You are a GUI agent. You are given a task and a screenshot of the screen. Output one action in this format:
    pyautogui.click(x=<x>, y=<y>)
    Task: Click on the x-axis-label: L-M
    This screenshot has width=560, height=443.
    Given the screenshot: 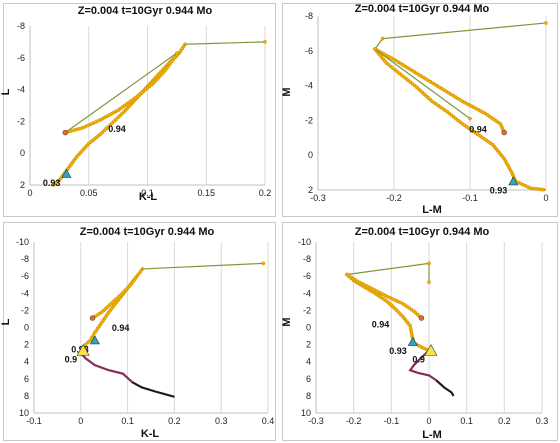 What is the action you would take?
    pyautogui.click(x=432, y=210)
    